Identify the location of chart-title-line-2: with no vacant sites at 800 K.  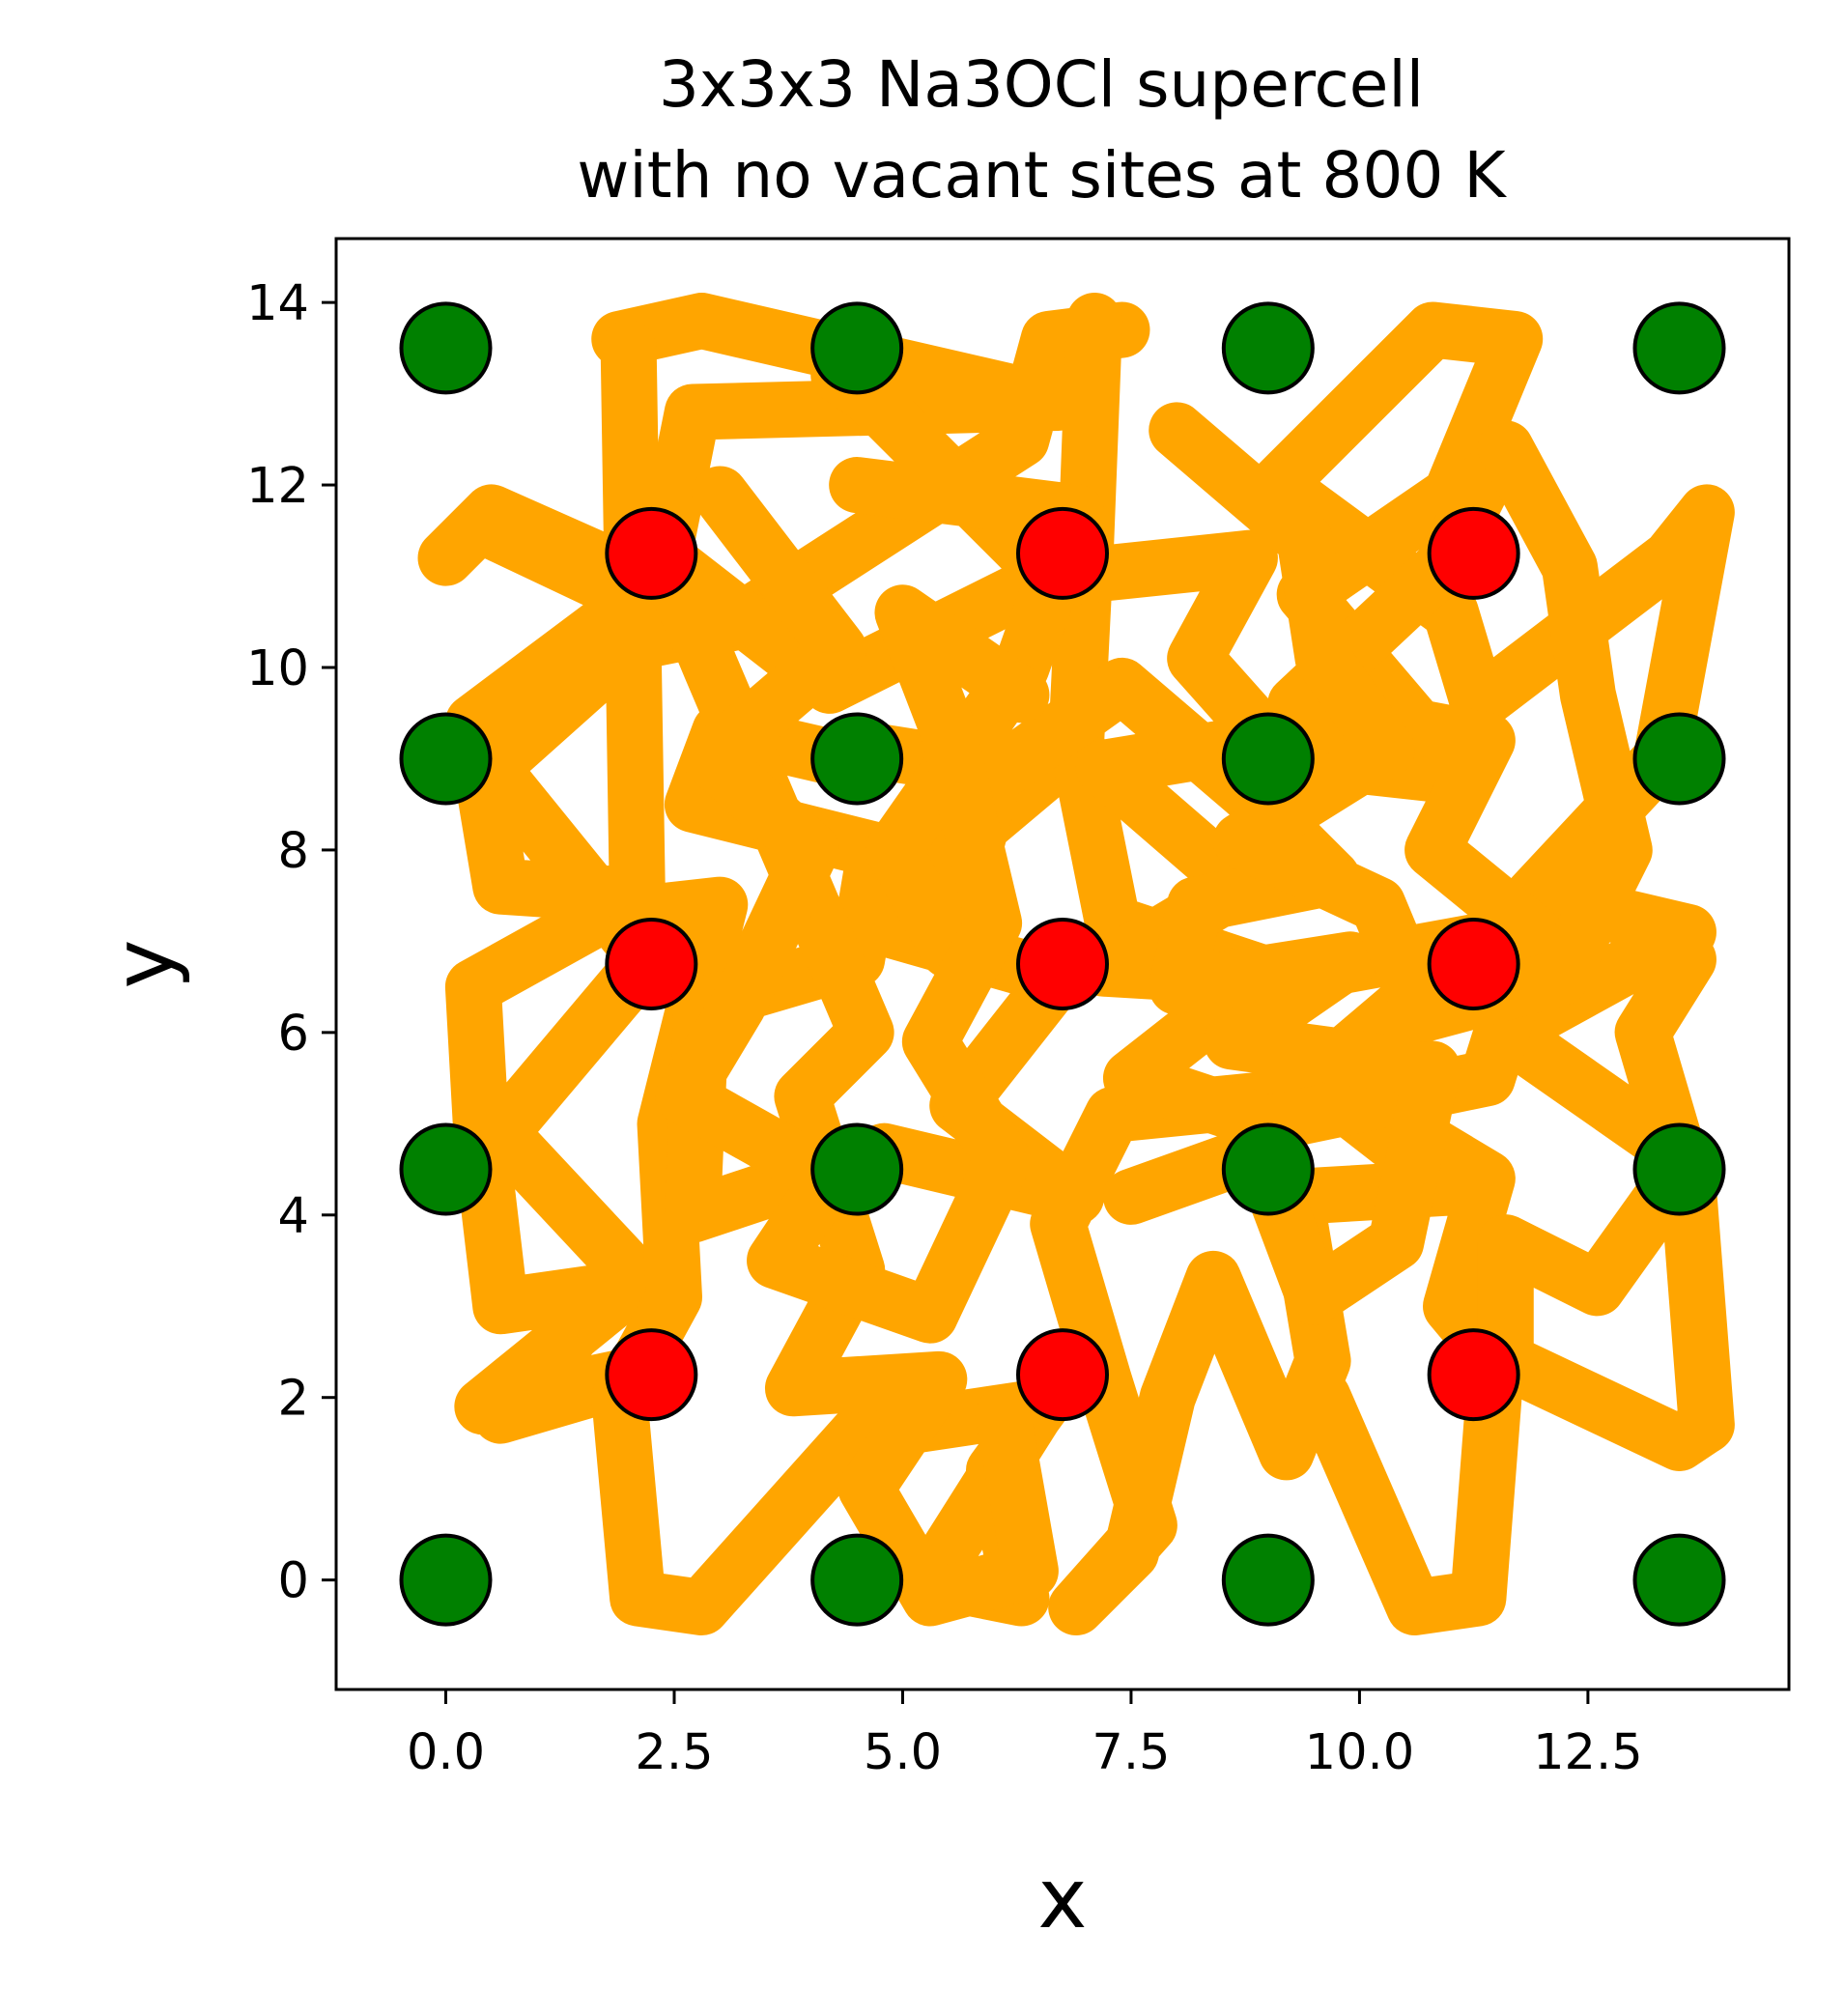
(1042, 175).